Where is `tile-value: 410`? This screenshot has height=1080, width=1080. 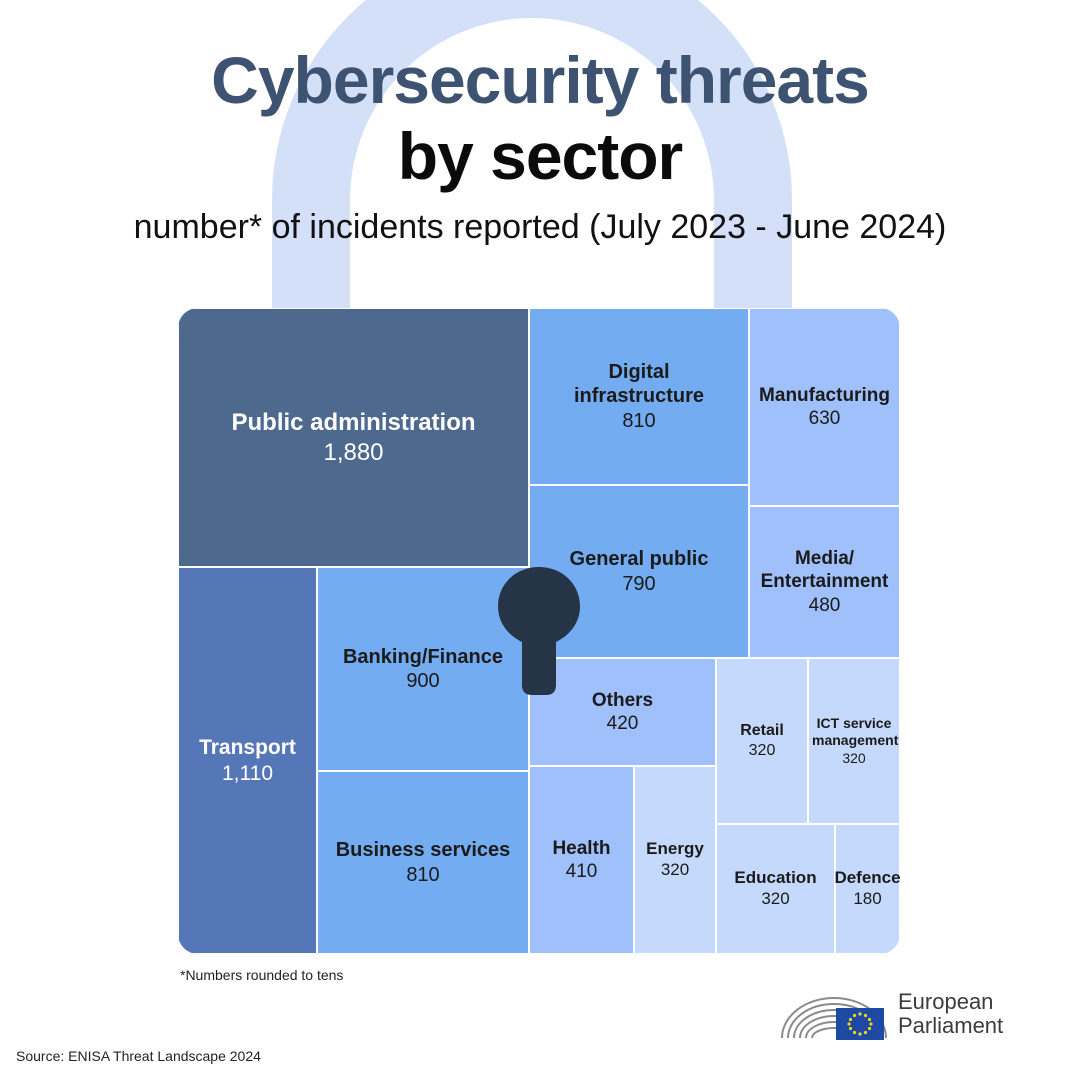
tile-value: 410 is located at coordinates (581, 871).